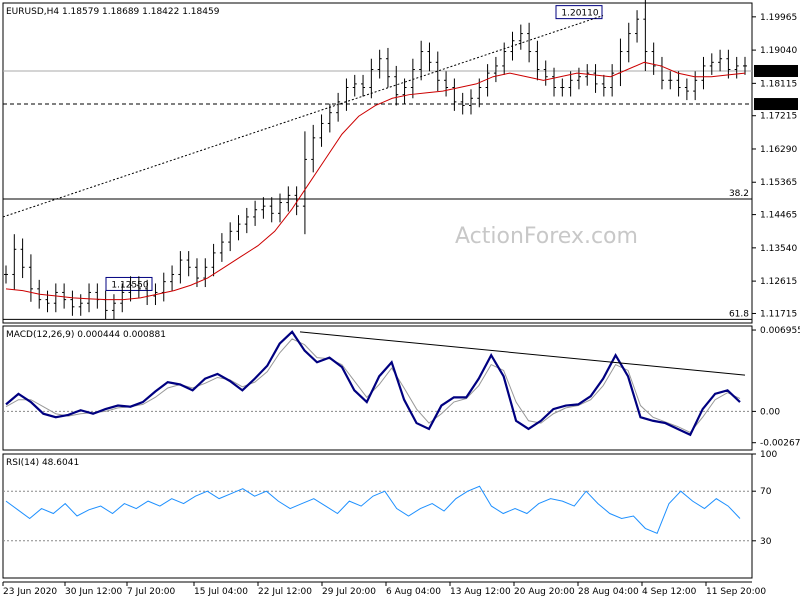 The width and height of the screenshot is (800, 600). I want to click on price-y-tick-label: 1.12615, so click(778, 282).